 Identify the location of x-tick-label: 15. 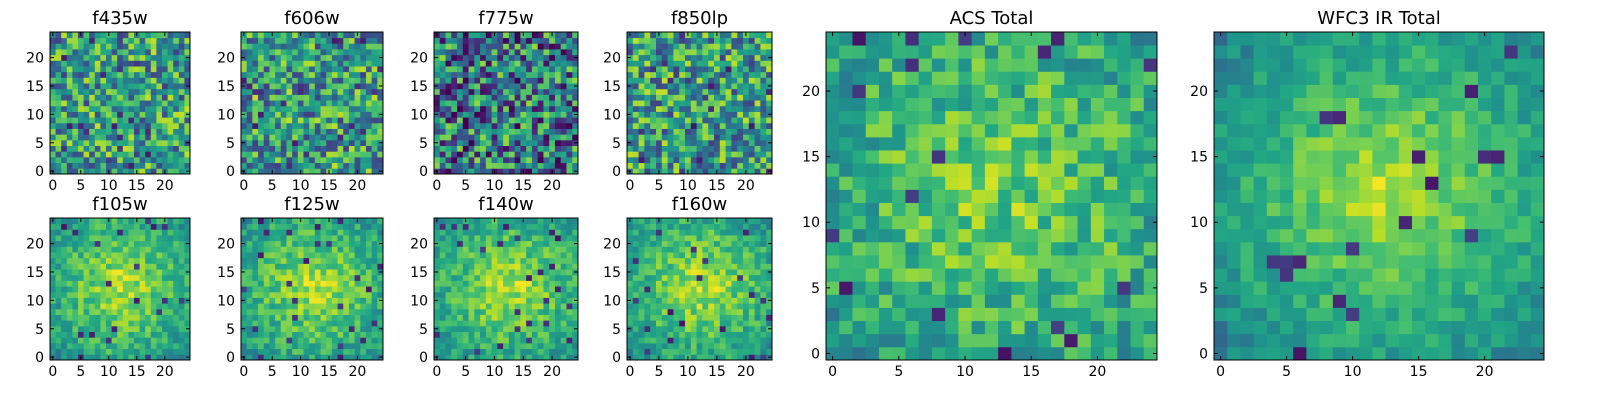
(137, 372).